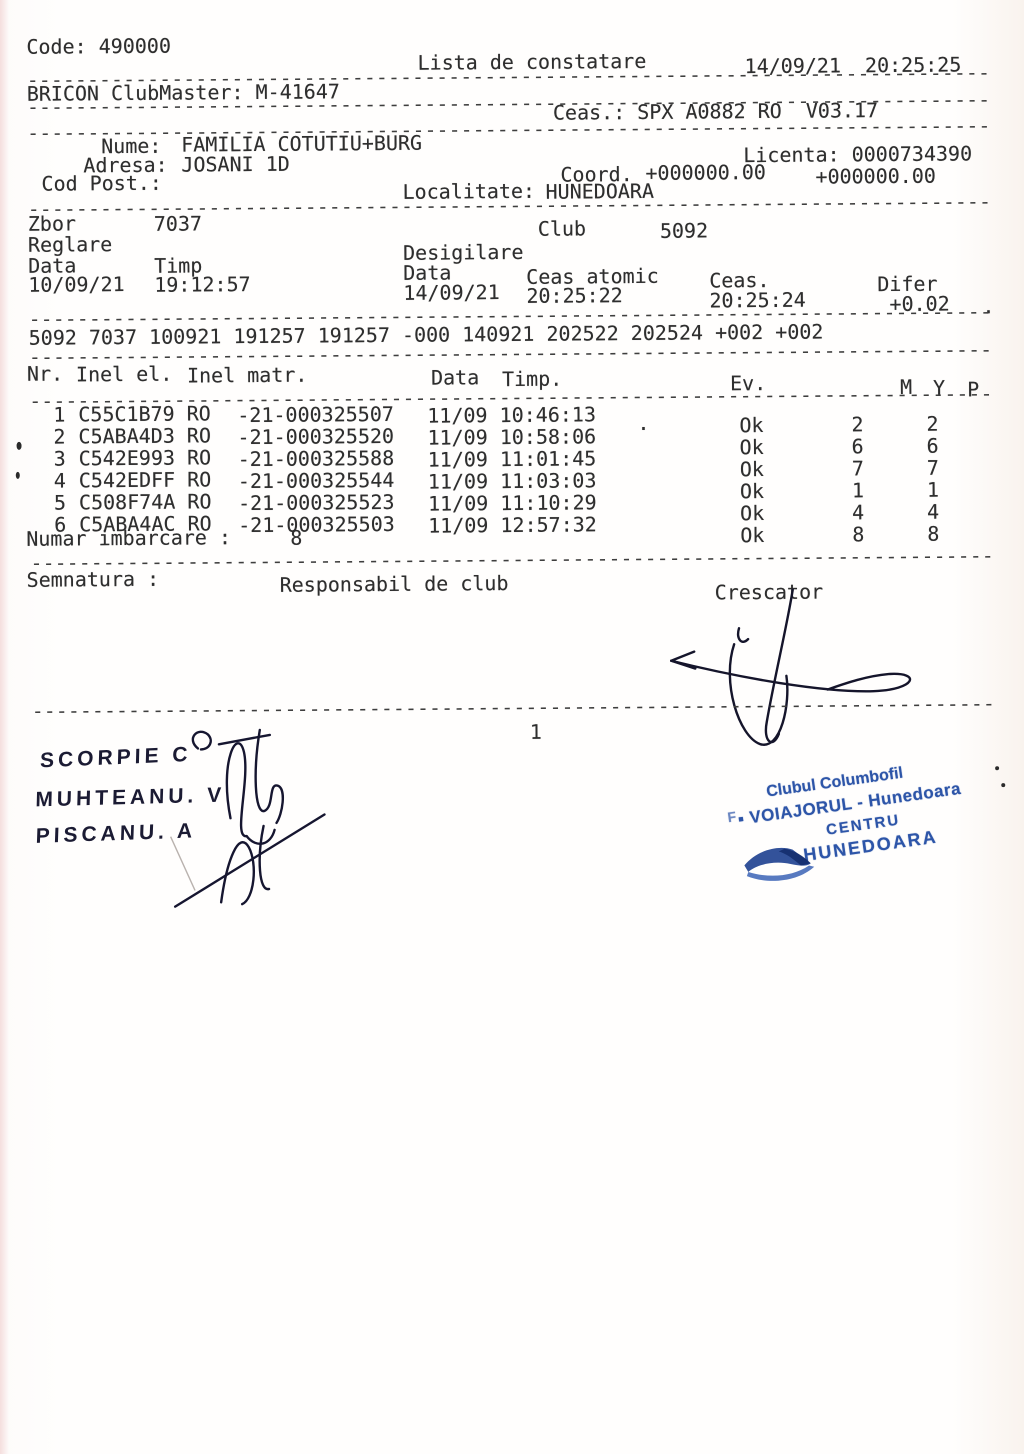  I want to click on reglare-label: Reglare, so click(70, 244).